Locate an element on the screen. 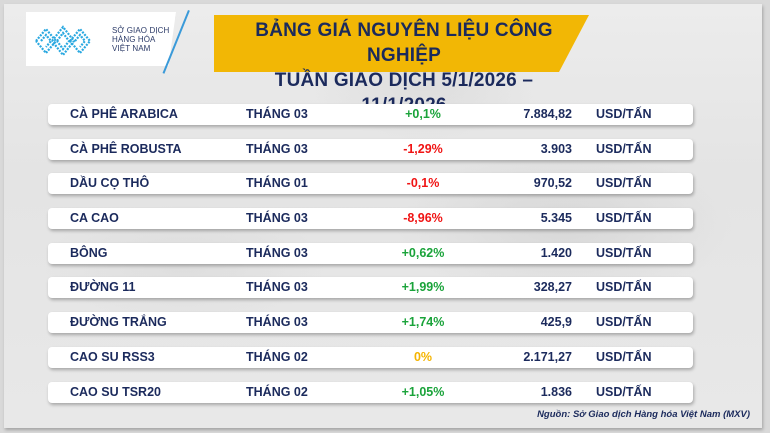 The width and height of the screenshot is (770, 433). price-value: 1.836 is located at coordinates (556, 391).